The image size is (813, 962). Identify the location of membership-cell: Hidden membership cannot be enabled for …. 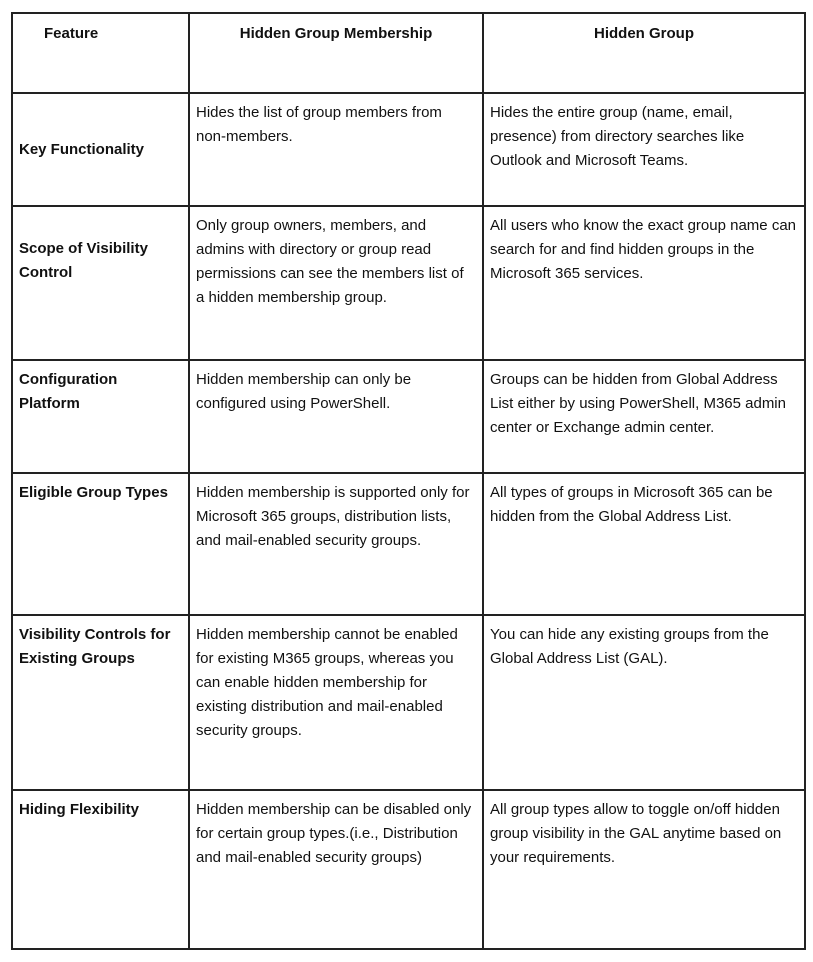
(336, 702).